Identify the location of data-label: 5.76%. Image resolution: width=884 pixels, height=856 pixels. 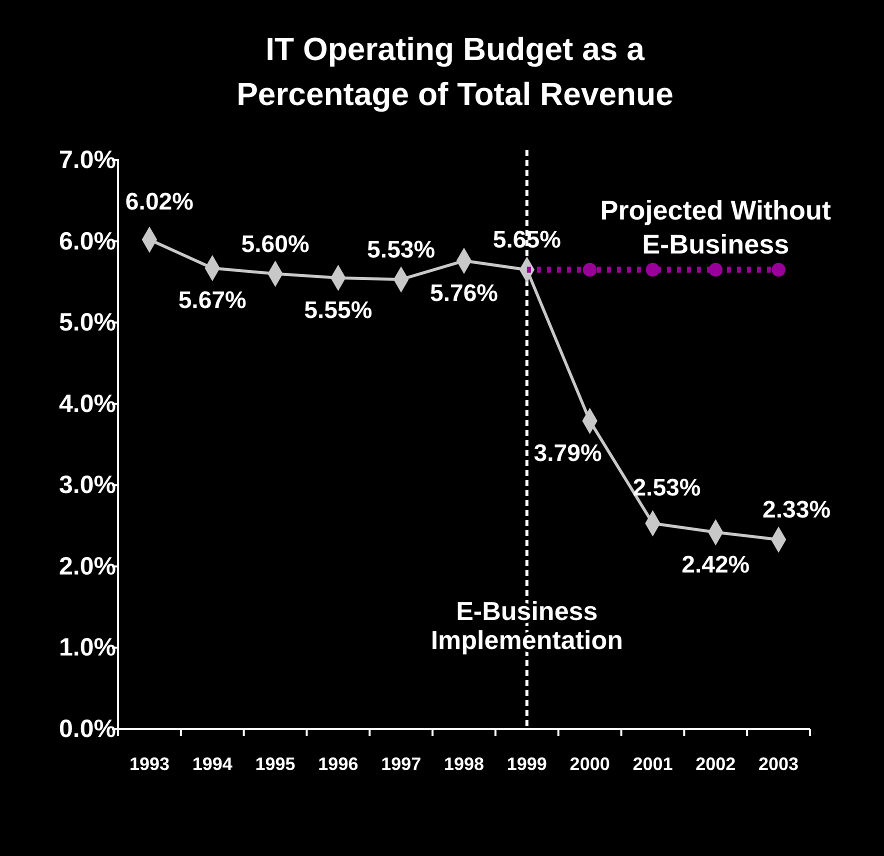
(464, 293).